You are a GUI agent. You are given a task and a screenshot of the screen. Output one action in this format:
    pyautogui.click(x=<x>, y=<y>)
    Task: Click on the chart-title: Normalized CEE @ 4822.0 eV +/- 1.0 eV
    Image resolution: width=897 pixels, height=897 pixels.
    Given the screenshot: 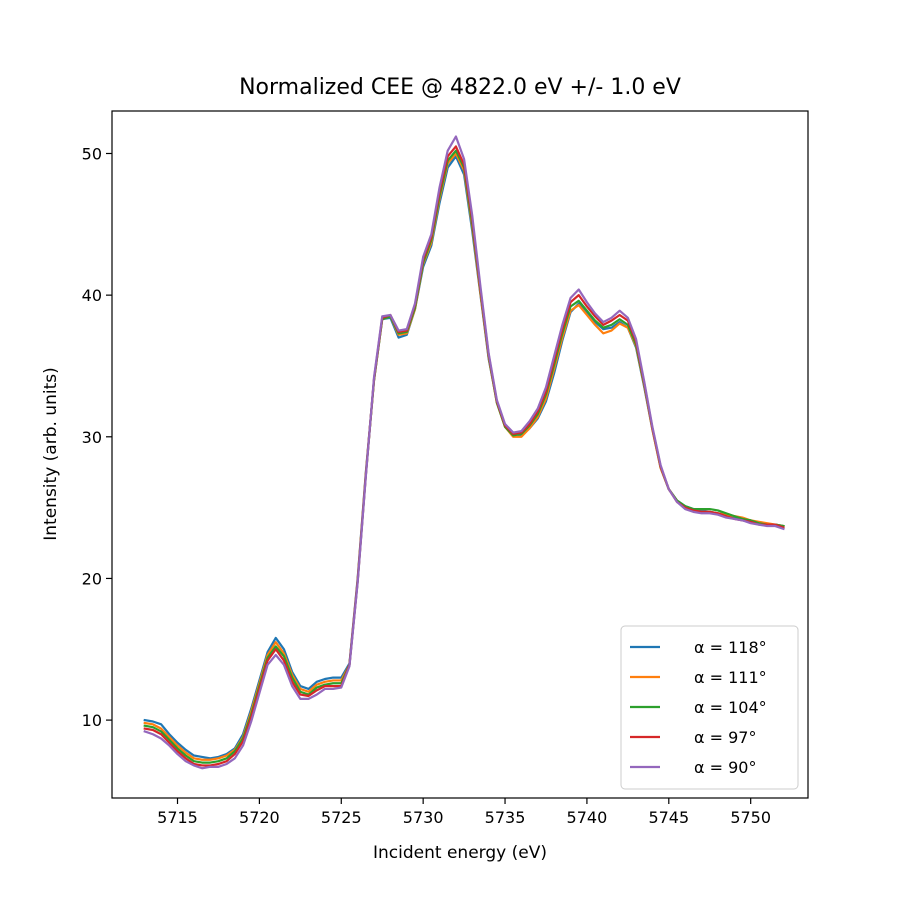 What is the action you would take?
    pyautogui.click(x=460, y=87)
    